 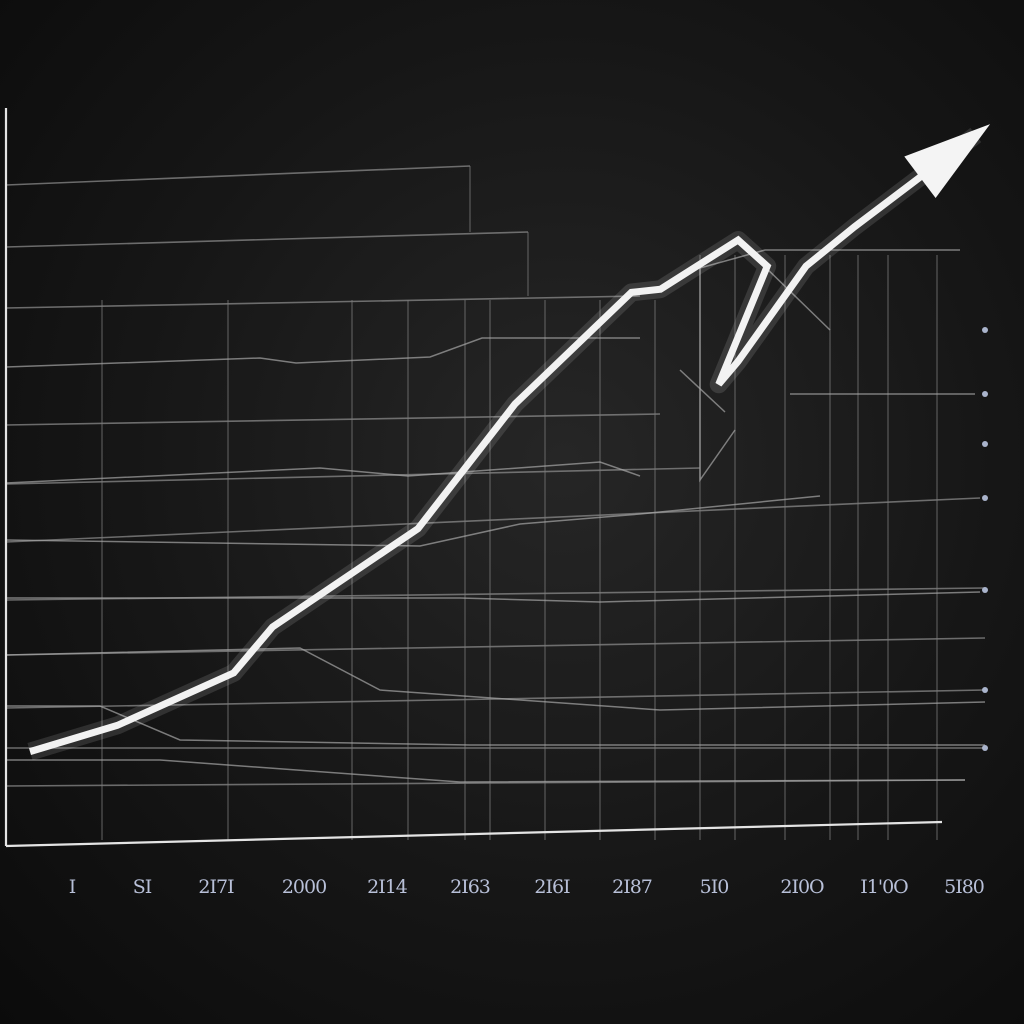 I want to click on x-tick-label-10: I1'0O, so click(x=884, y=887).